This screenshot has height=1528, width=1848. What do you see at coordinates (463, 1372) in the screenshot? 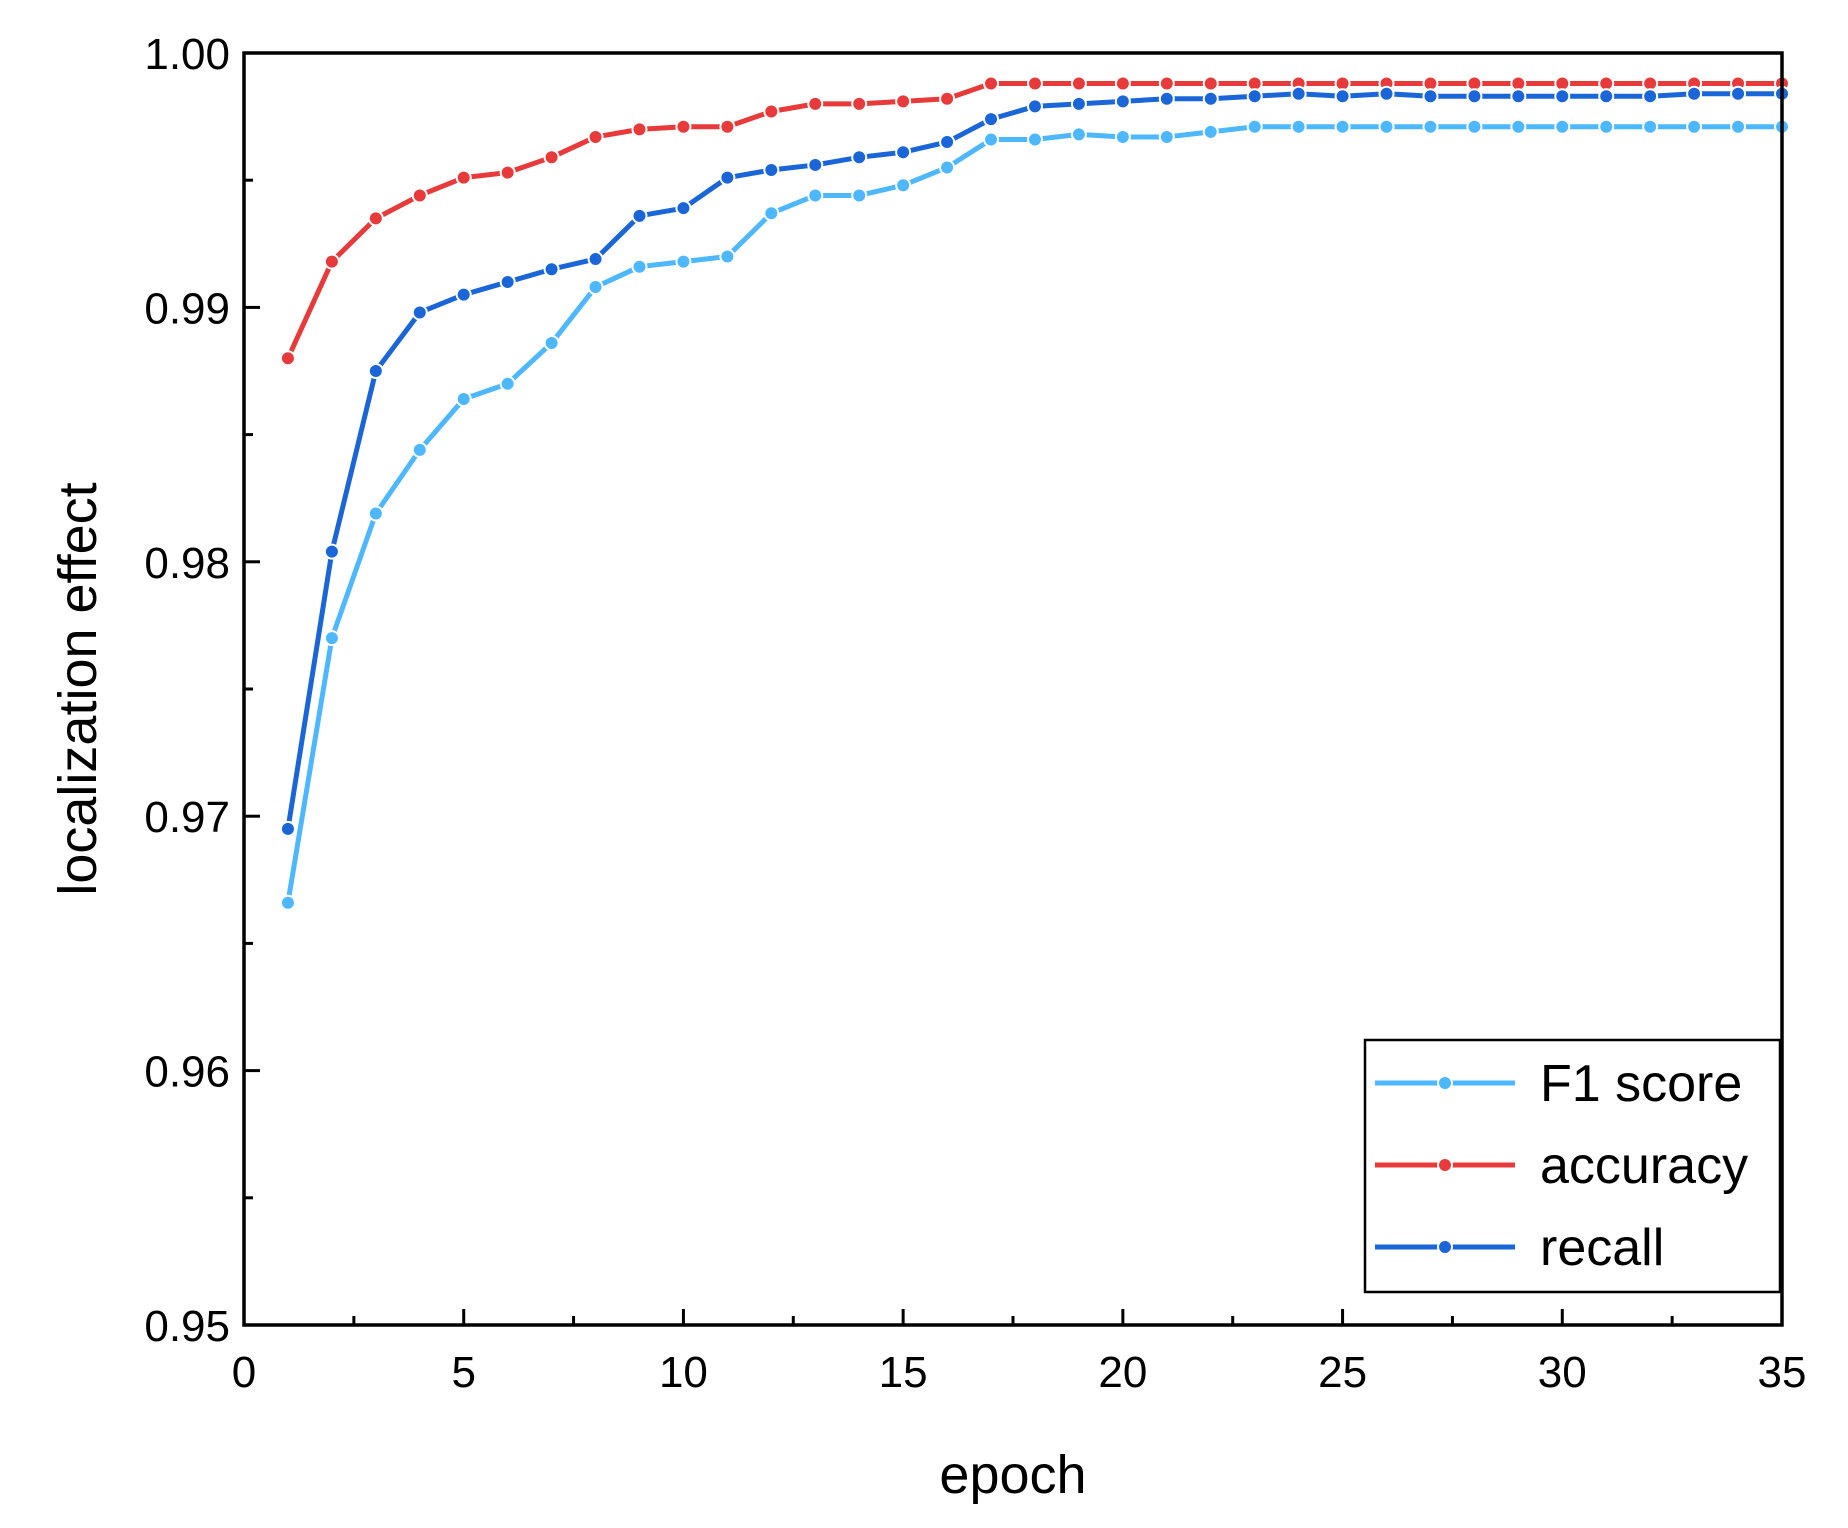
I see `x-tick-label: 5` at bounding box center [463, 1372].